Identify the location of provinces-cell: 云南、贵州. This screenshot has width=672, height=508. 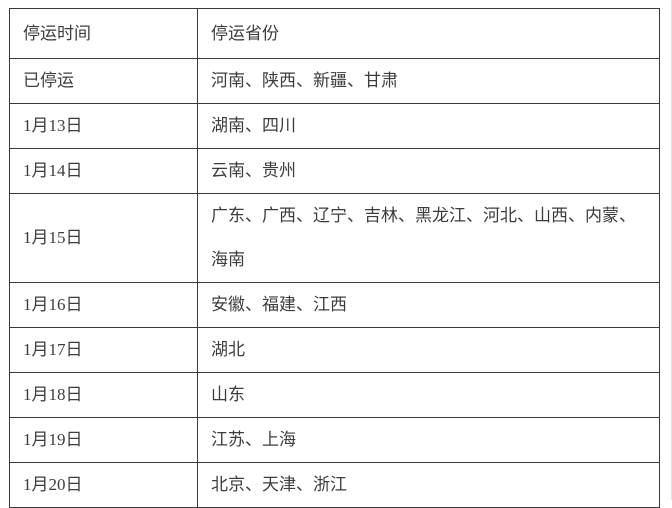
(428, 171).